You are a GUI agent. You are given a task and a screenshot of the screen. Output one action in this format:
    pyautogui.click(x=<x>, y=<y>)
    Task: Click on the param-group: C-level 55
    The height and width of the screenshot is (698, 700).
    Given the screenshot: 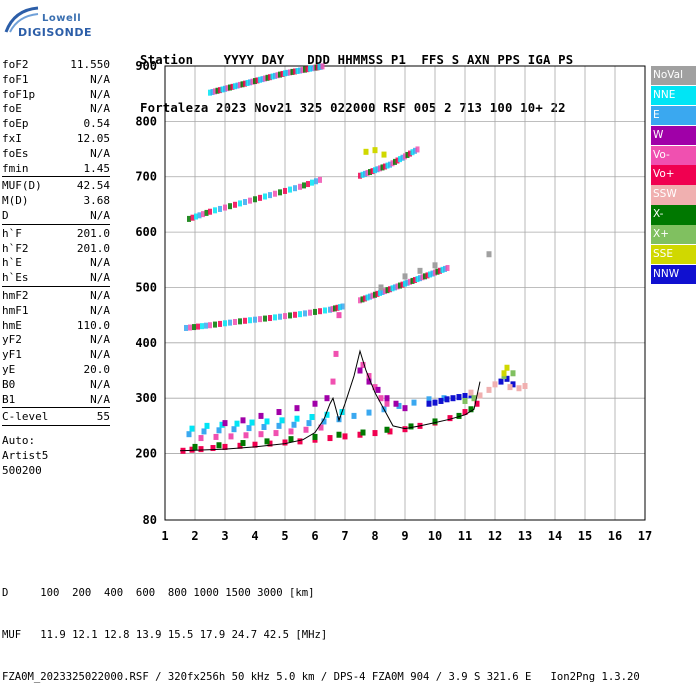 What is the action you would take?
    pyautogui.click(x=56, y=418)
    